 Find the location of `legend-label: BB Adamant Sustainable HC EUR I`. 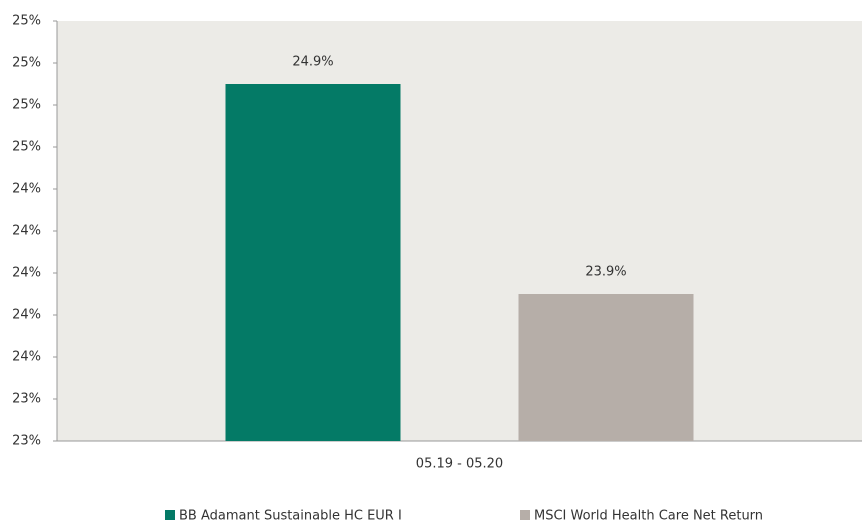

legend-label: BB Adamant Sustainable HC EUR I is located at coordinates (290, 516).